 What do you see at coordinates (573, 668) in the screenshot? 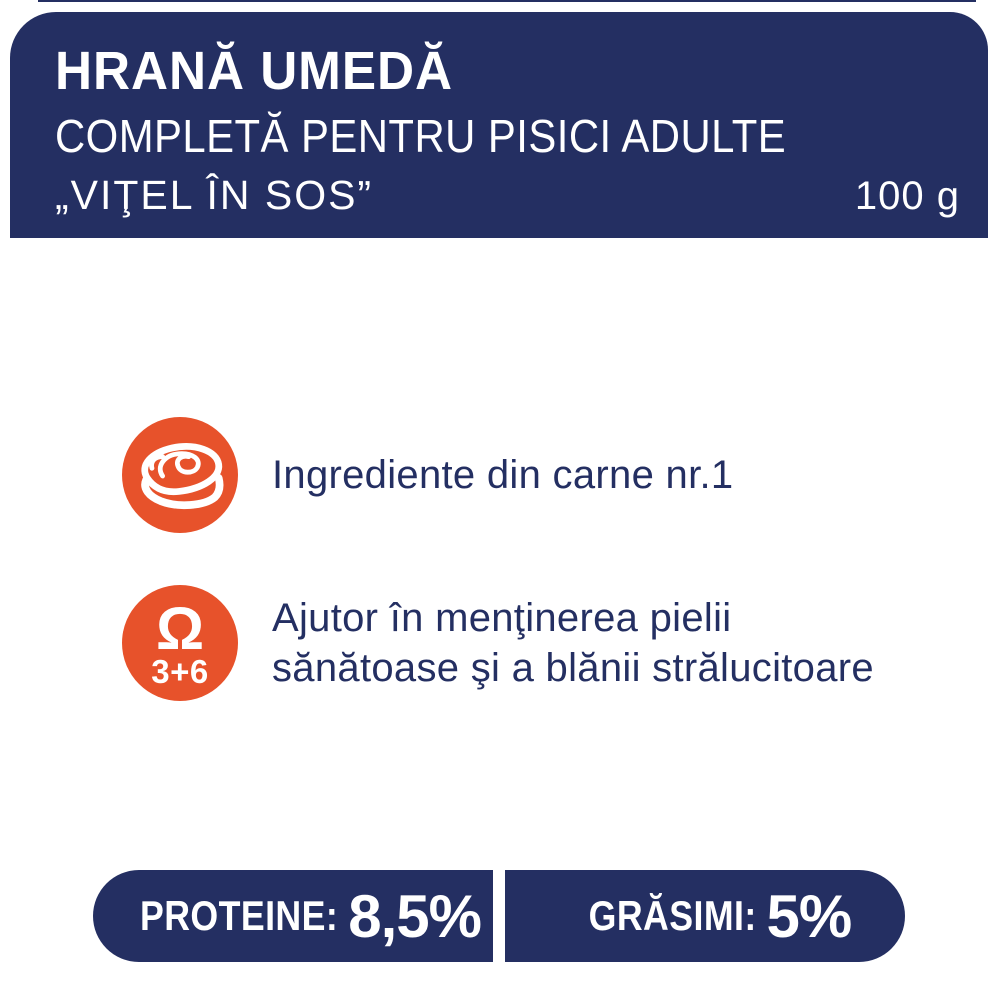
I see `feature-text-line: sănătoase şi a blănii strălucitoare` at bounding box center [573, 668].